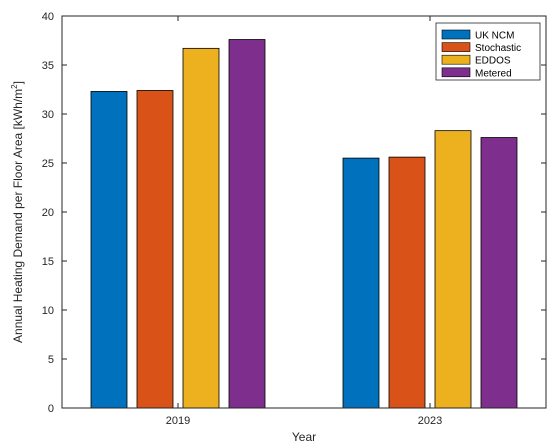  What do you see at coordinates (493, 61) in the screenshot?
I see `legend-label: EDDOS` at bounding box center [493, 61].